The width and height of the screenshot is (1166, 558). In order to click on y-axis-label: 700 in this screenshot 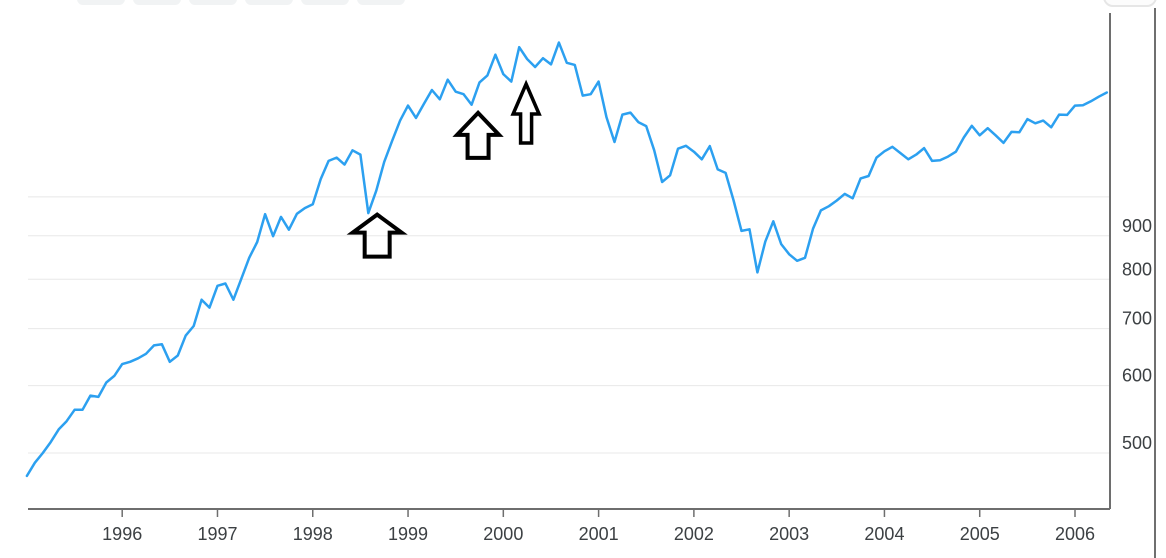, I will do `click(1137, 319)`.